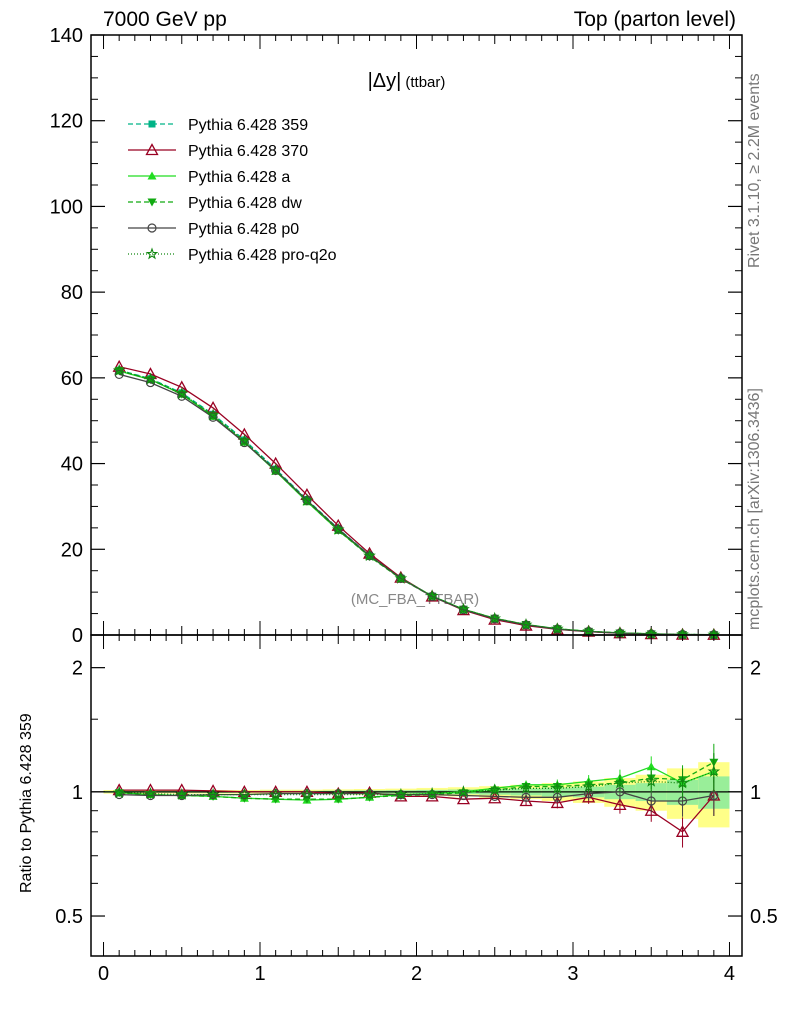 This screenshot has width=786, height=1024. What do you see at coordinates (243, 229) in the screenshot?
I see `legend-label: Pythia 6.428 p0` at bounding box center [243, 229].